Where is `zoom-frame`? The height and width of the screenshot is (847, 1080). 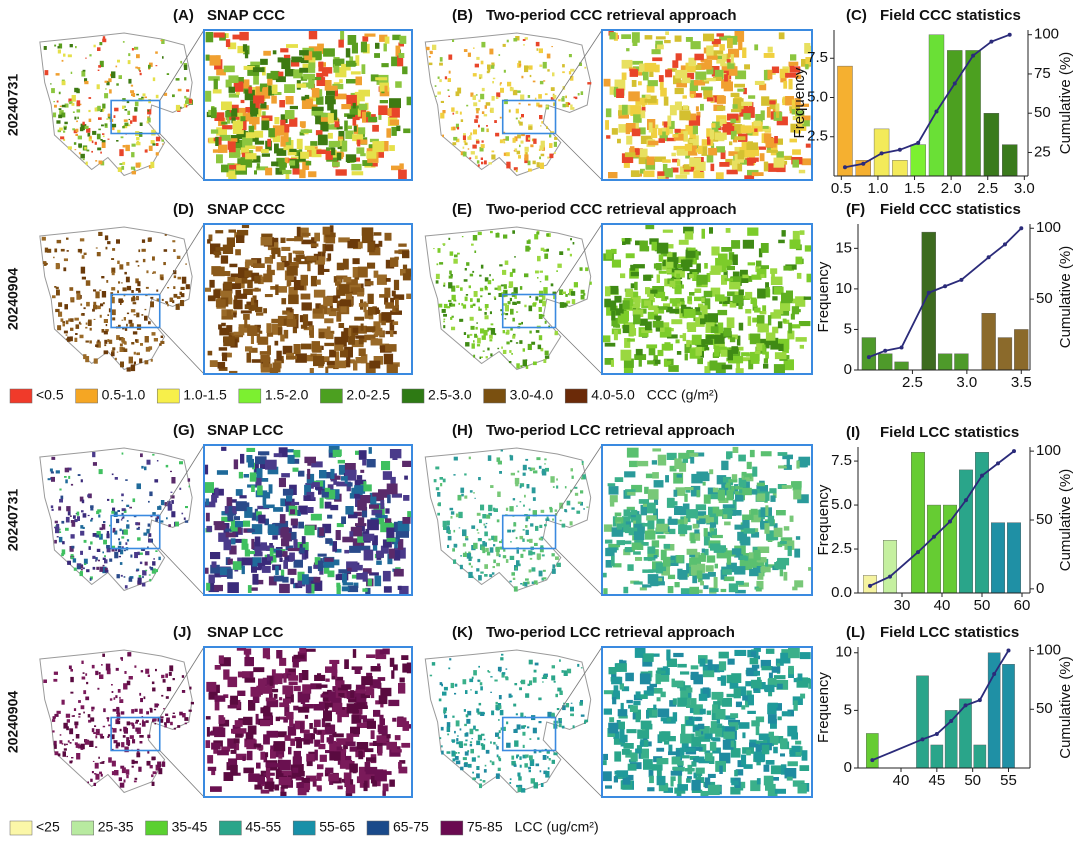
zoom-frame is located at coordinates (308, 299).